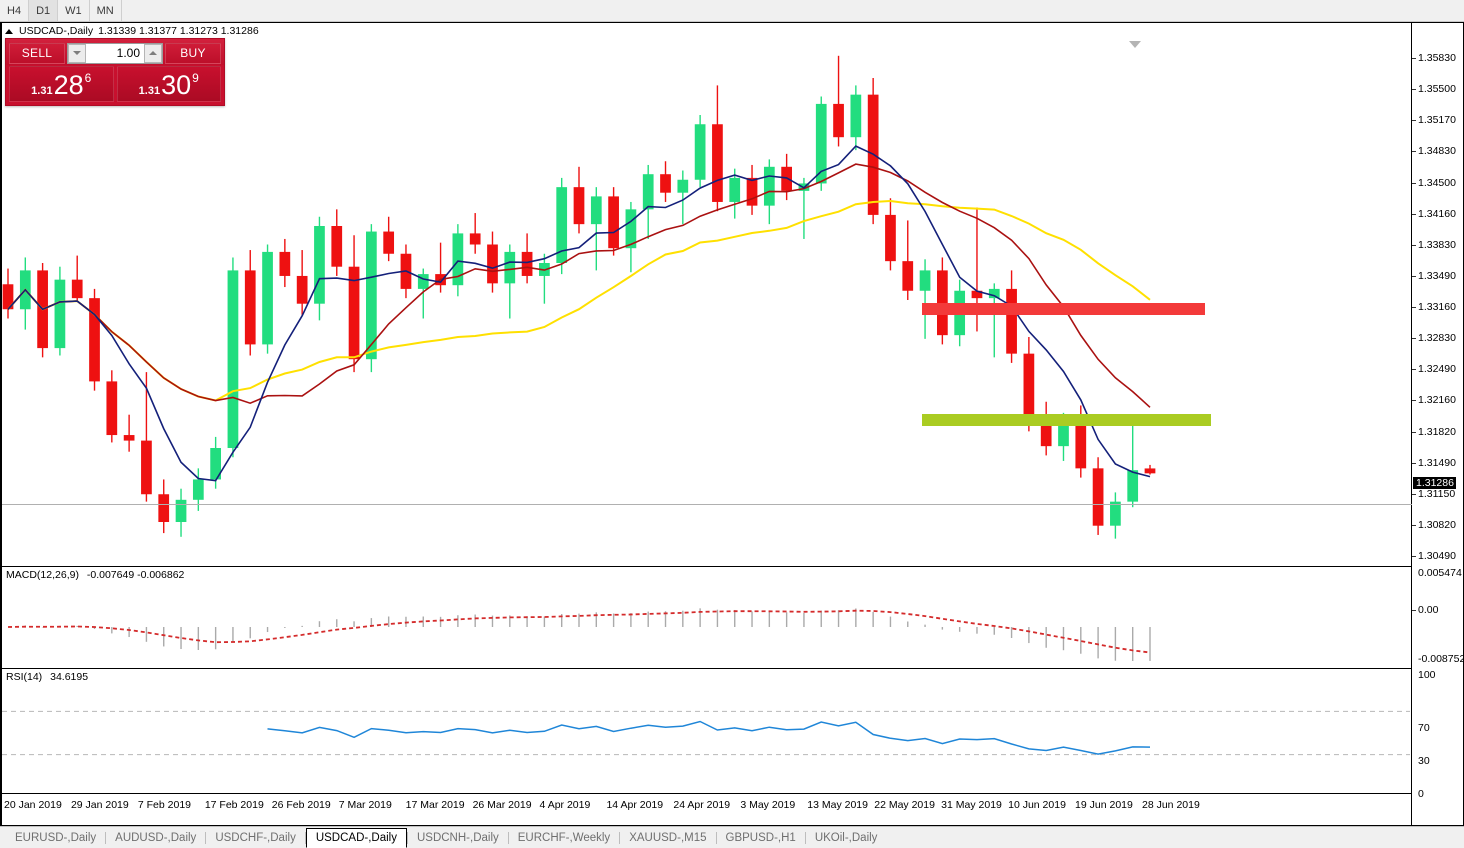 The height and width of the screenshot is (848, 1464). I want to click on rsi-canvas, so click(706, 733).